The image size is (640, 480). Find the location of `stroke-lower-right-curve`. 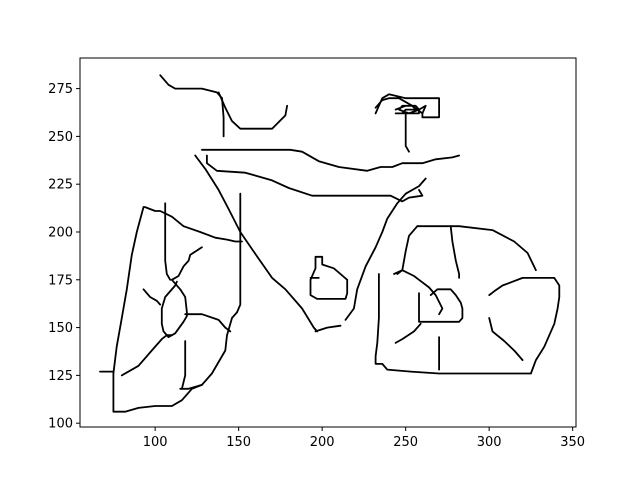

stroke-lower-right-curve is located at coordinates (505, 339).